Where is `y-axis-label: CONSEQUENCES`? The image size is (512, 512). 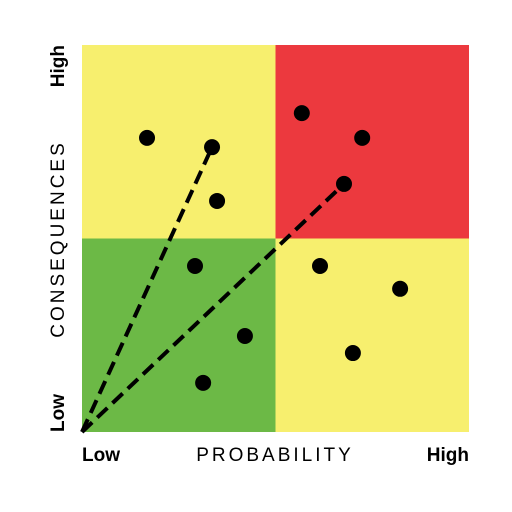
y-axis-label: CONSEQUENCES is located at coordinates (58, 239).